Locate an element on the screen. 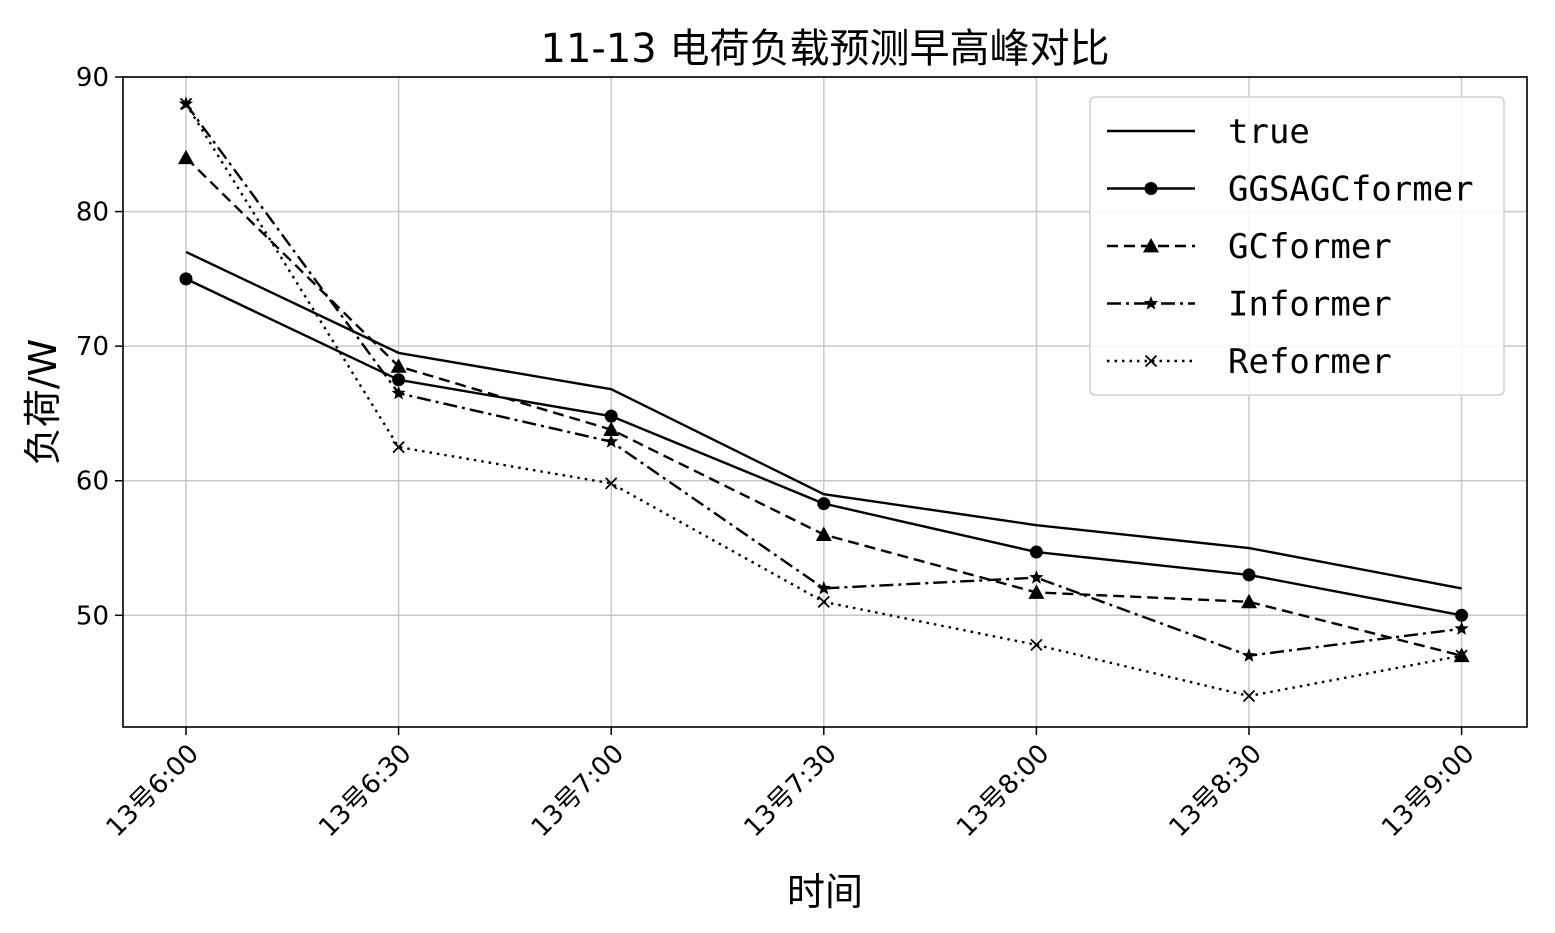 The image size is (1555, 933). x-tick-label: 13号8:30 is located at coordinates (1216, 791).